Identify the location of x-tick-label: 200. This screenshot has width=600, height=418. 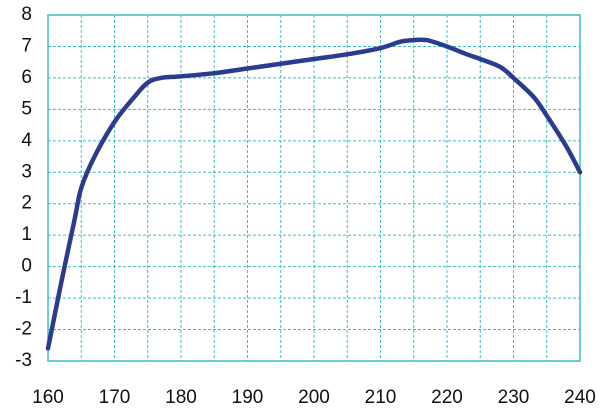
(314, 397).